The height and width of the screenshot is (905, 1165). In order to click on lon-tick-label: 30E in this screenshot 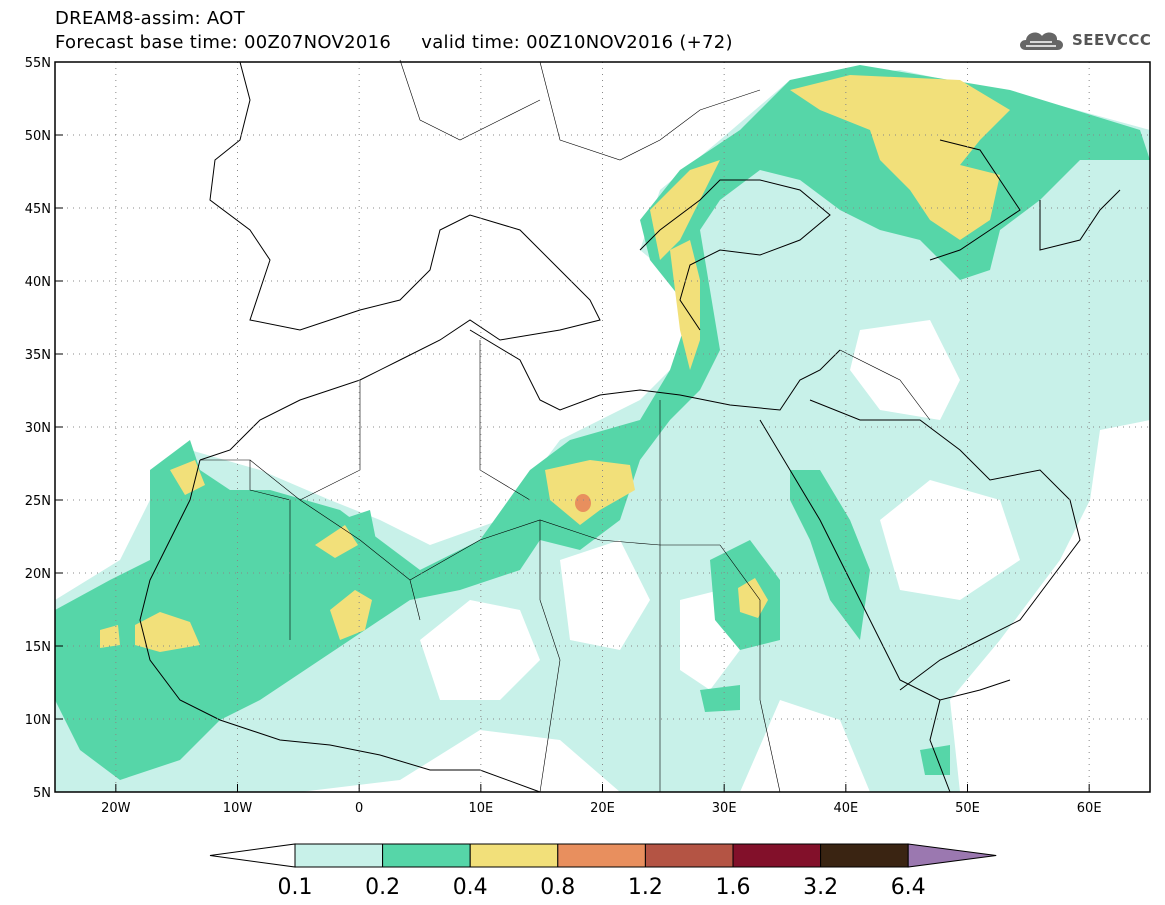, I will do `click(724, 808)`.